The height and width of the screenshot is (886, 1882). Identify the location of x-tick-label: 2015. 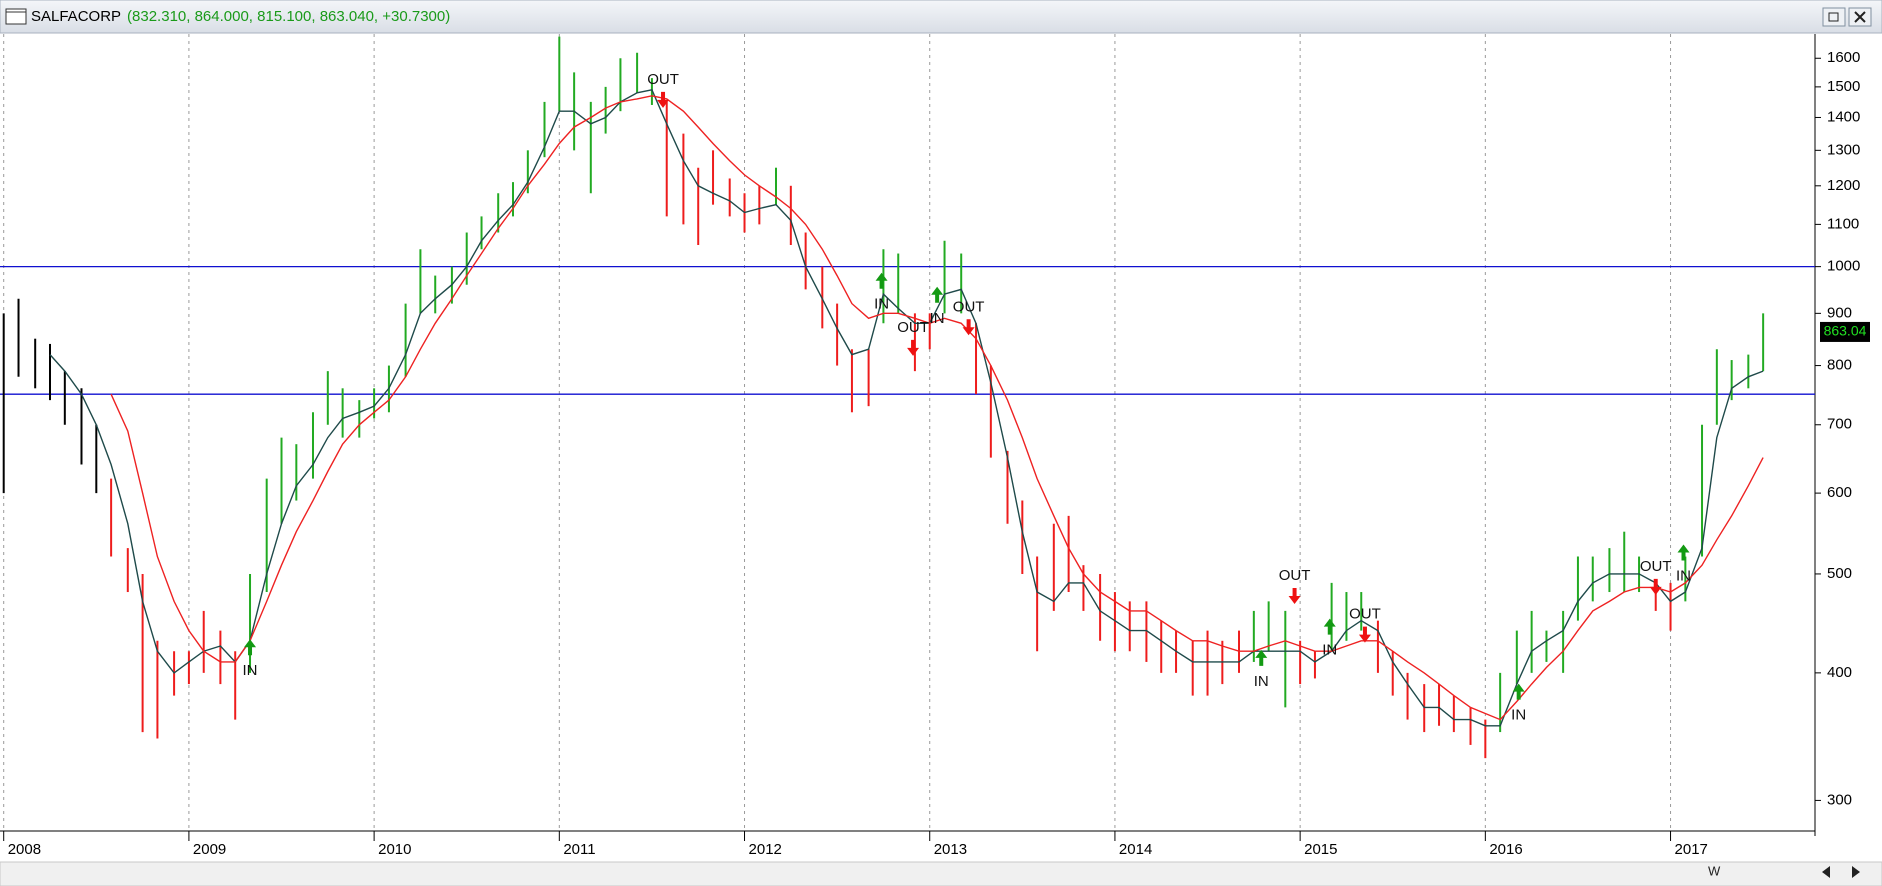
(1320, 849).